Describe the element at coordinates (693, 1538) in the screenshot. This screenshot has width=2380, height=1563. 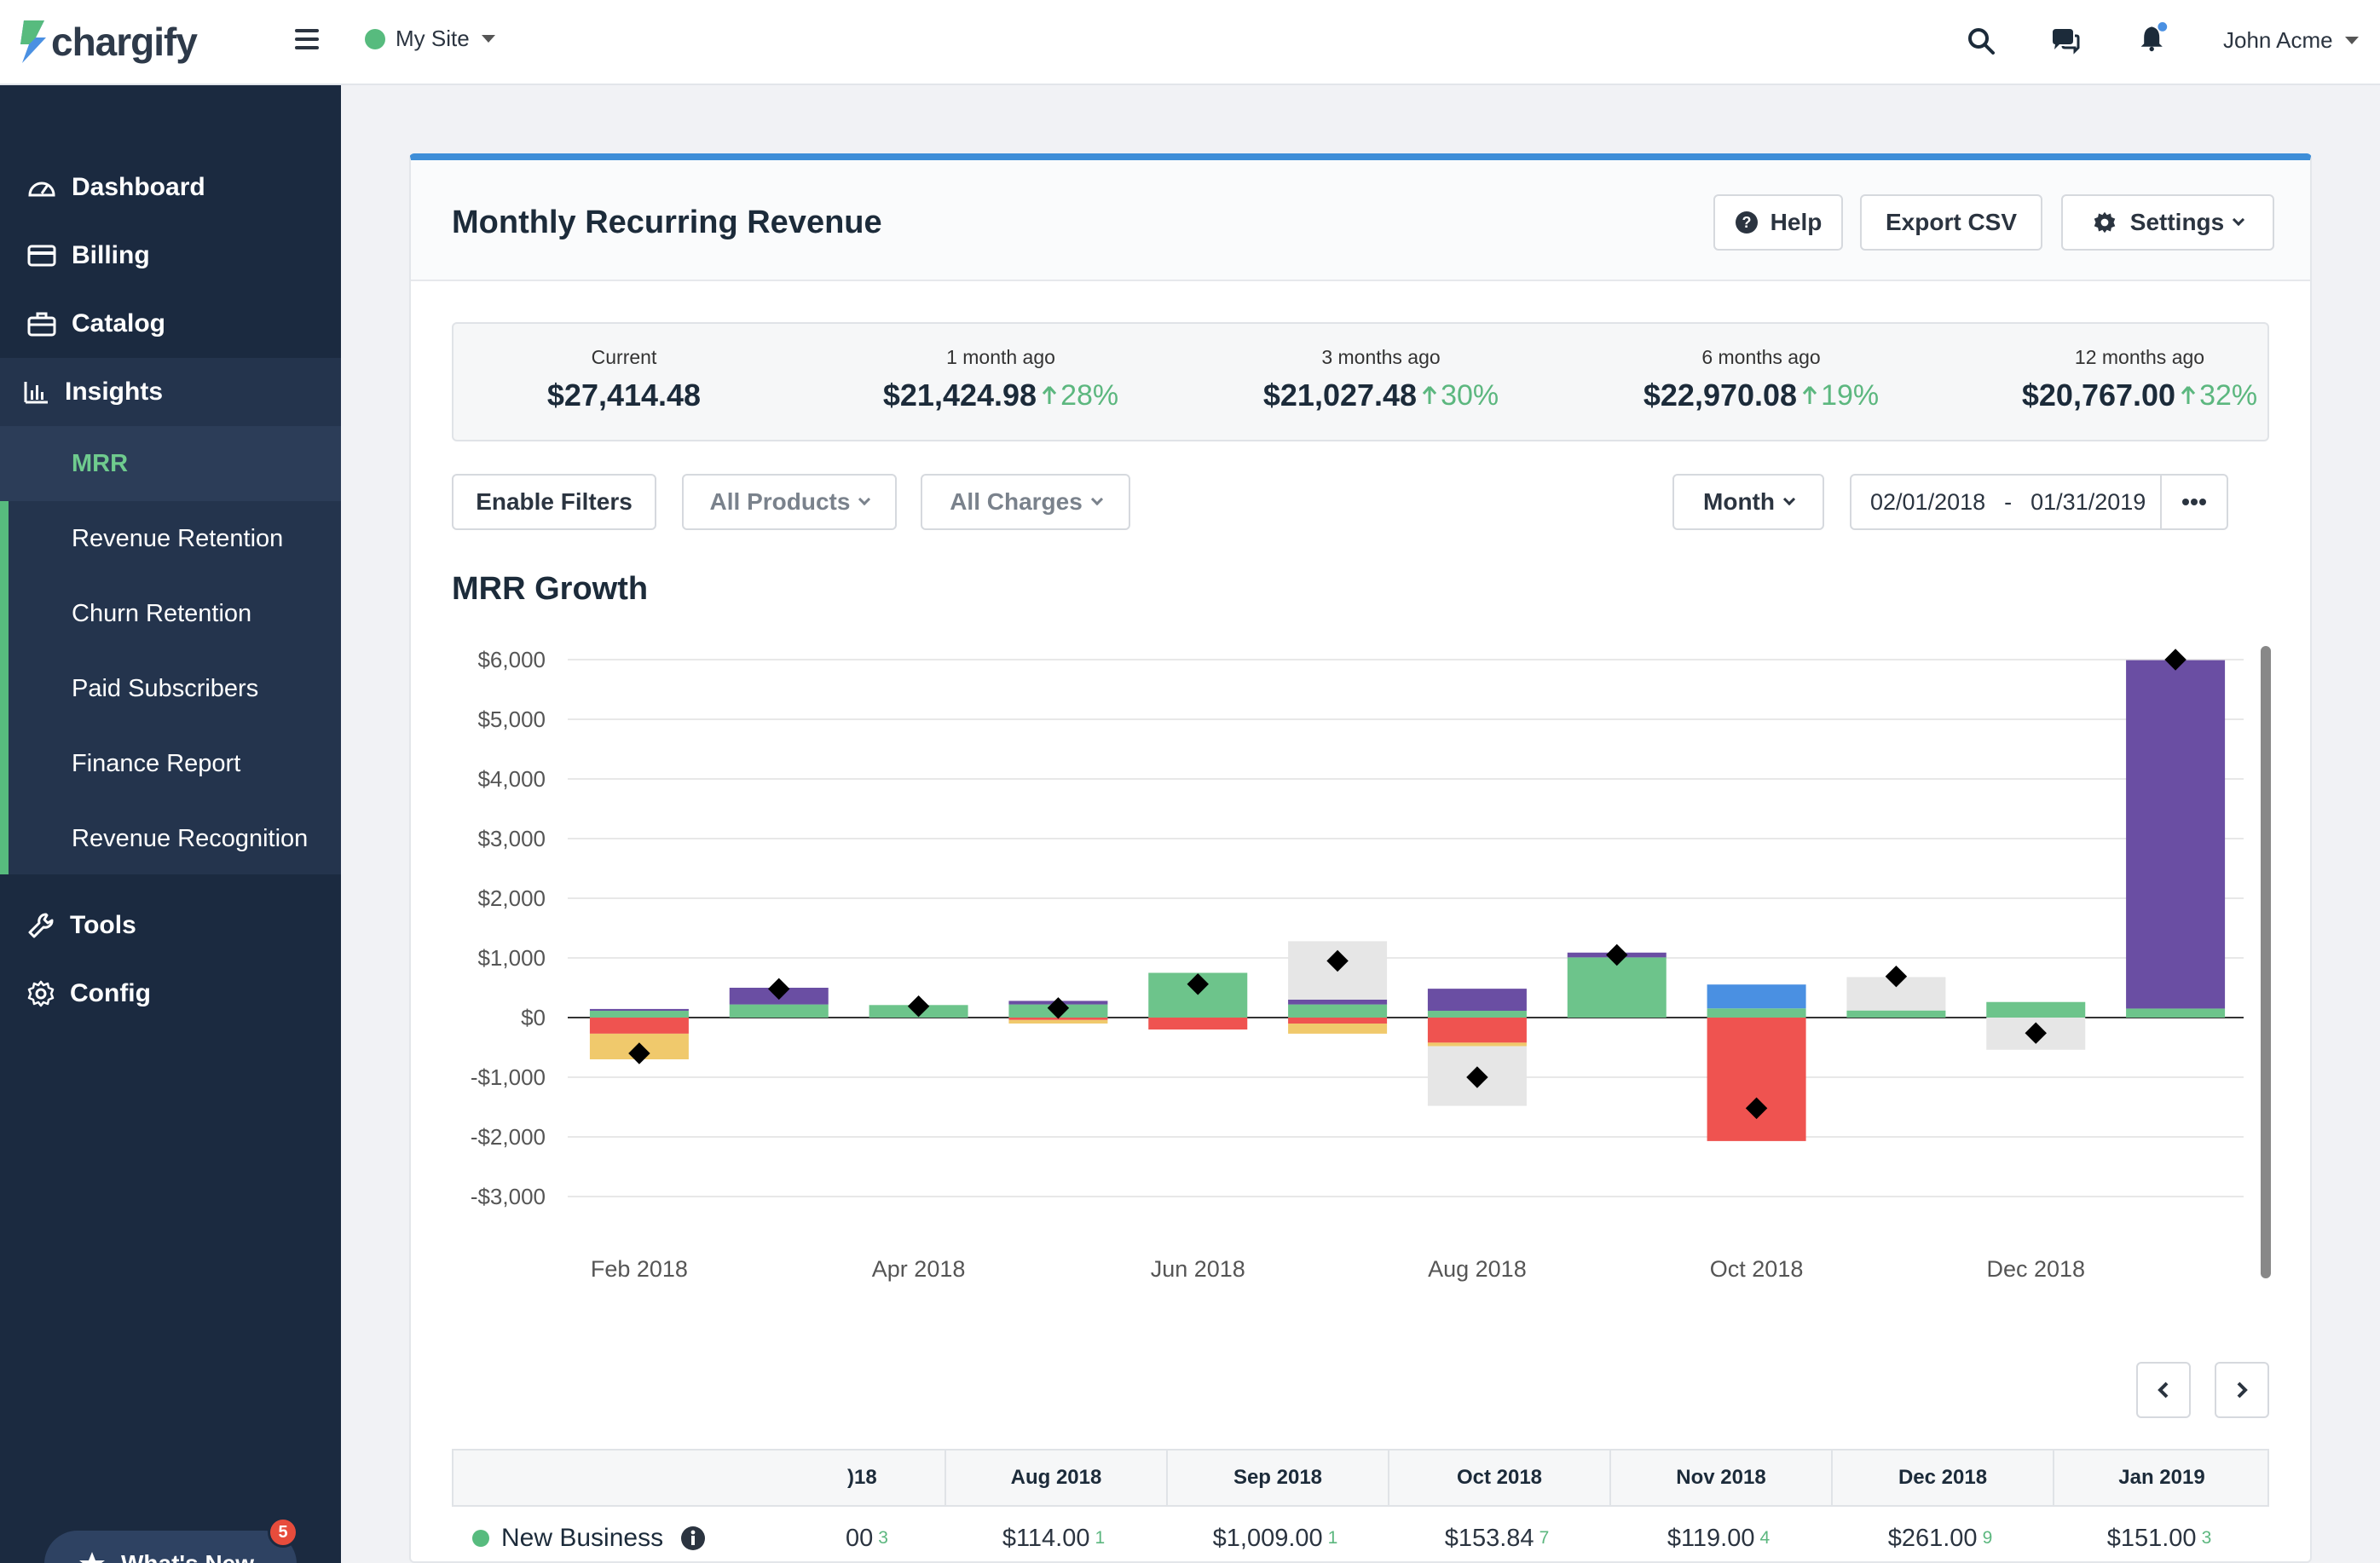
I see `info-icon` at that location.